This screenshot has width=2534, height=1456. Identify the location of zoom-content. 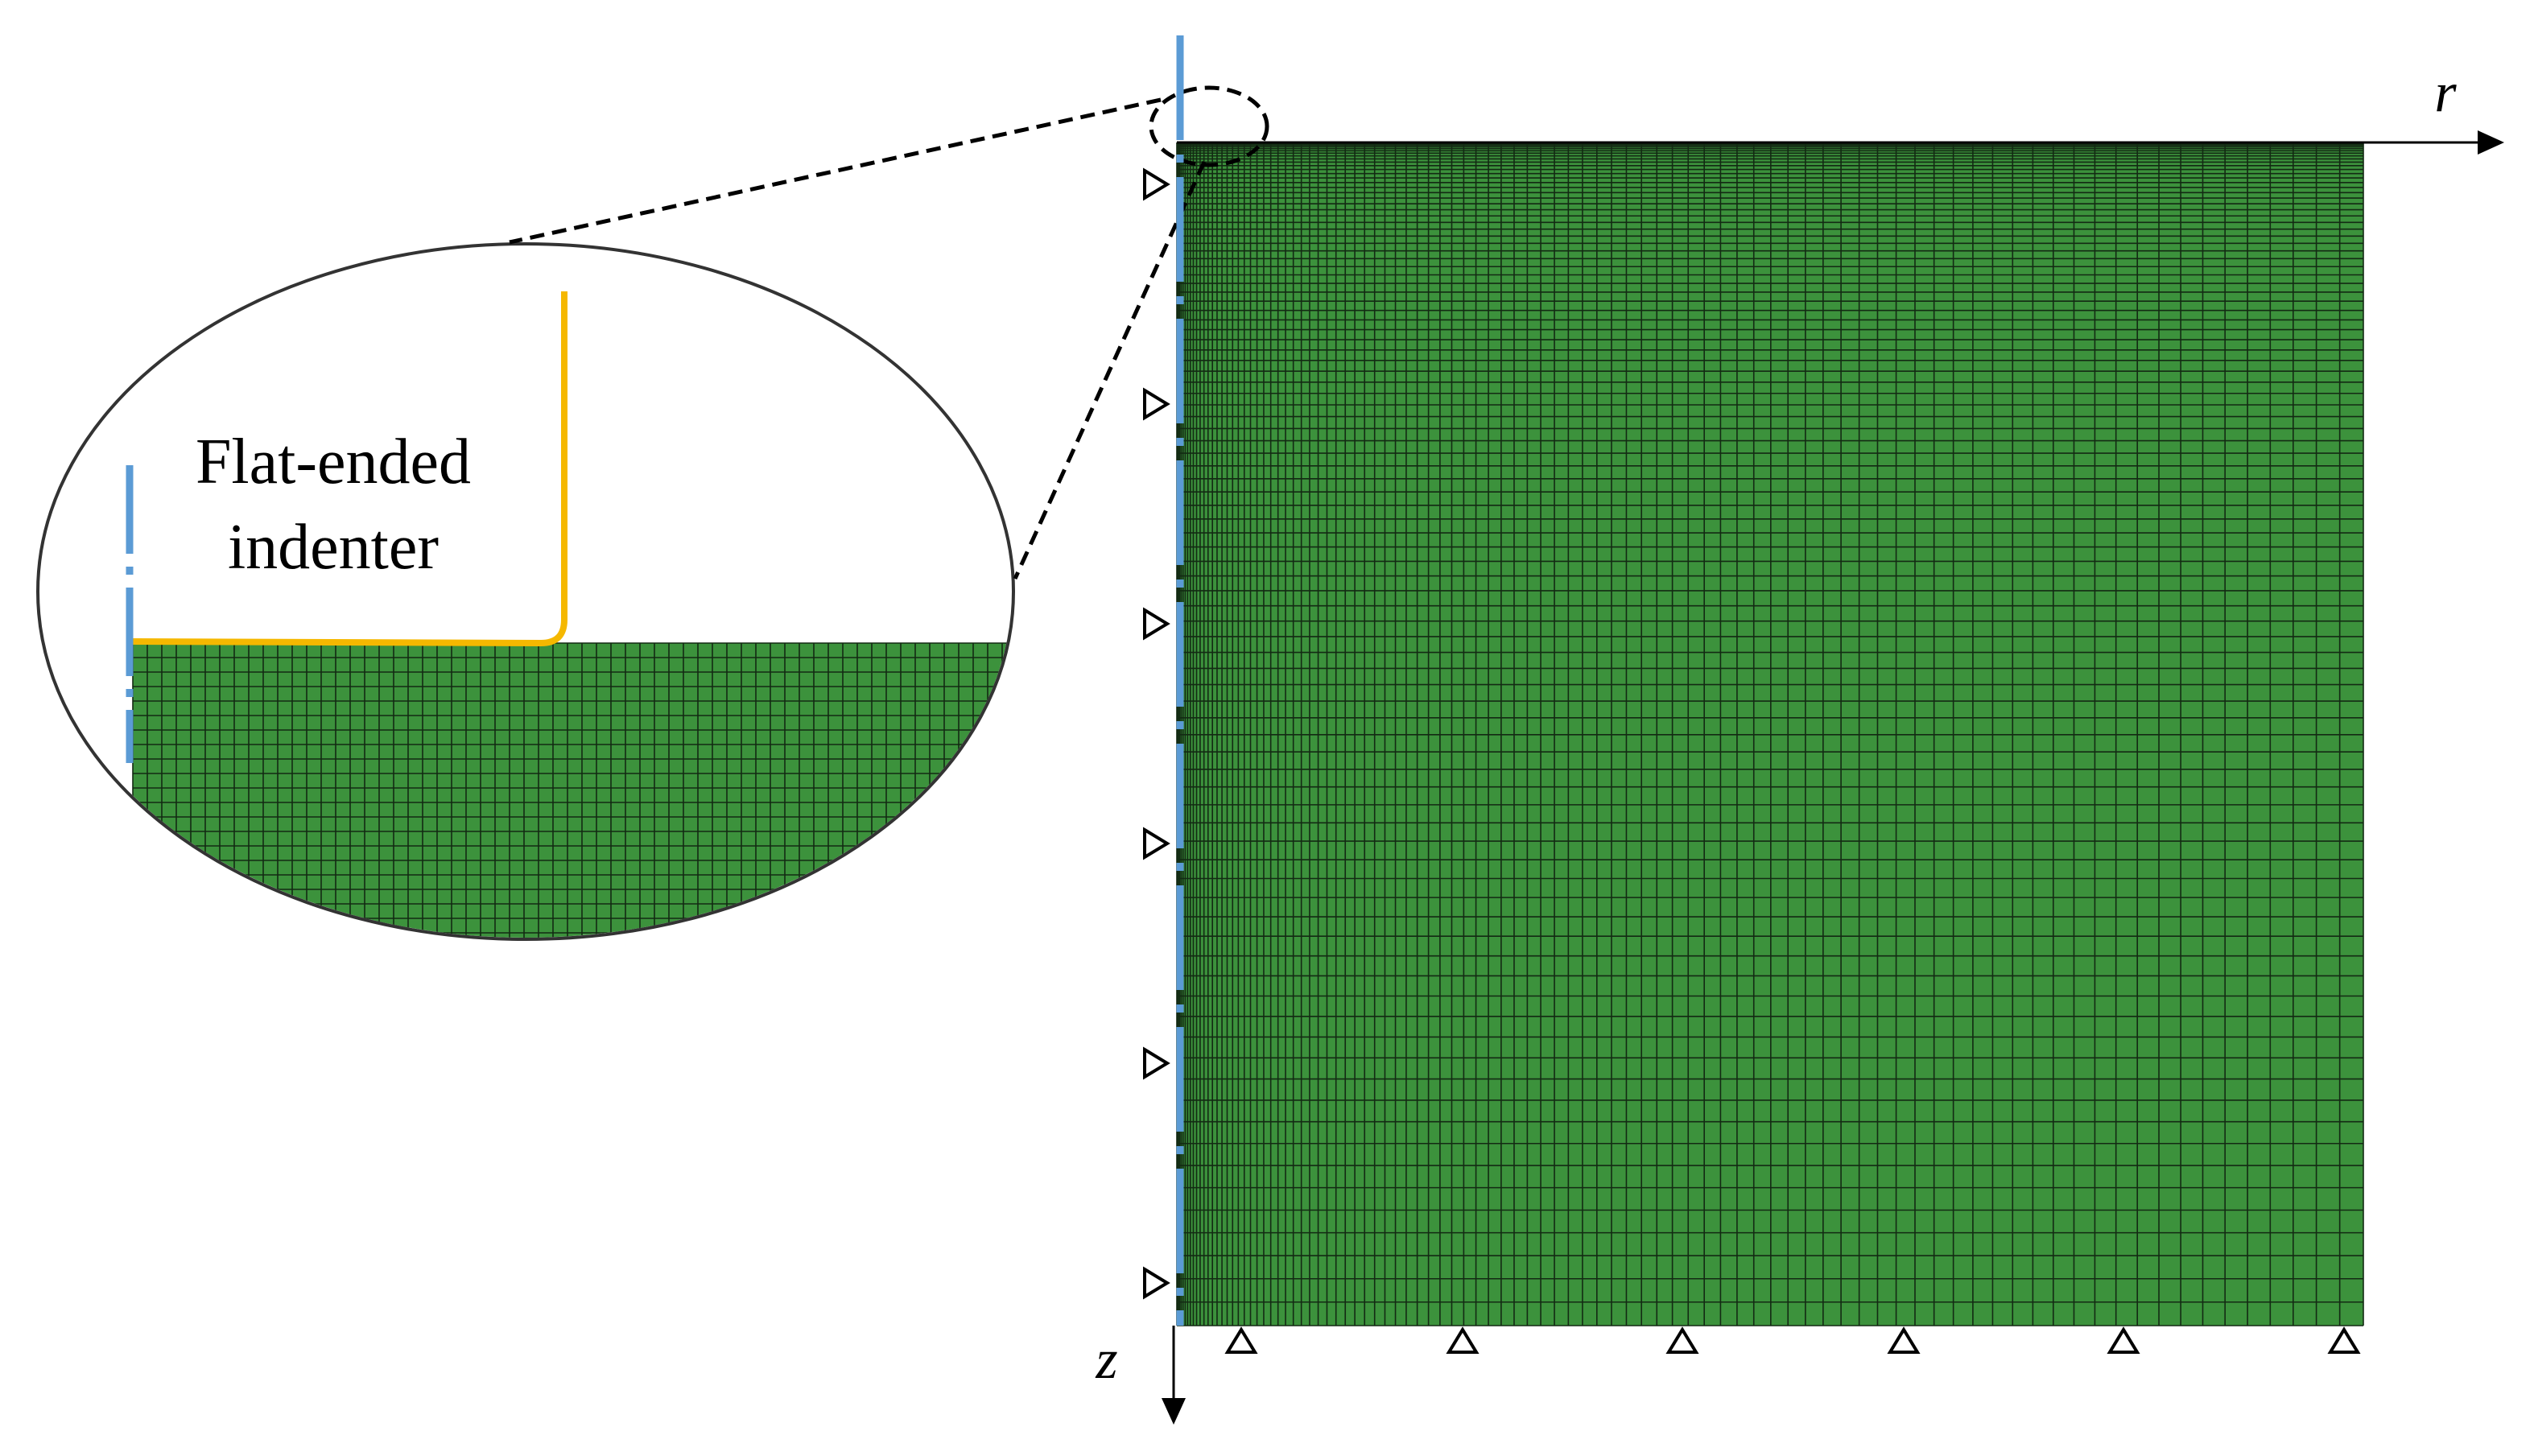
(572, 790).